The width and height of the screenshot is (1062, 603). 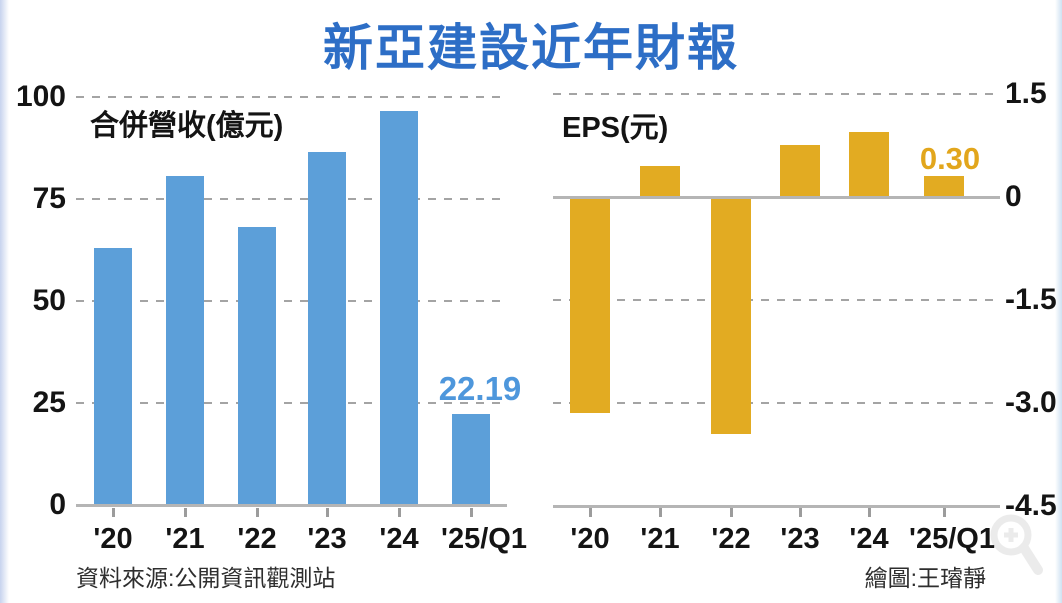 What do you see at coordinates (291, 505) in the screenshot?
I see `revenue-chart-axis-line` at bounding box center [291, 505].